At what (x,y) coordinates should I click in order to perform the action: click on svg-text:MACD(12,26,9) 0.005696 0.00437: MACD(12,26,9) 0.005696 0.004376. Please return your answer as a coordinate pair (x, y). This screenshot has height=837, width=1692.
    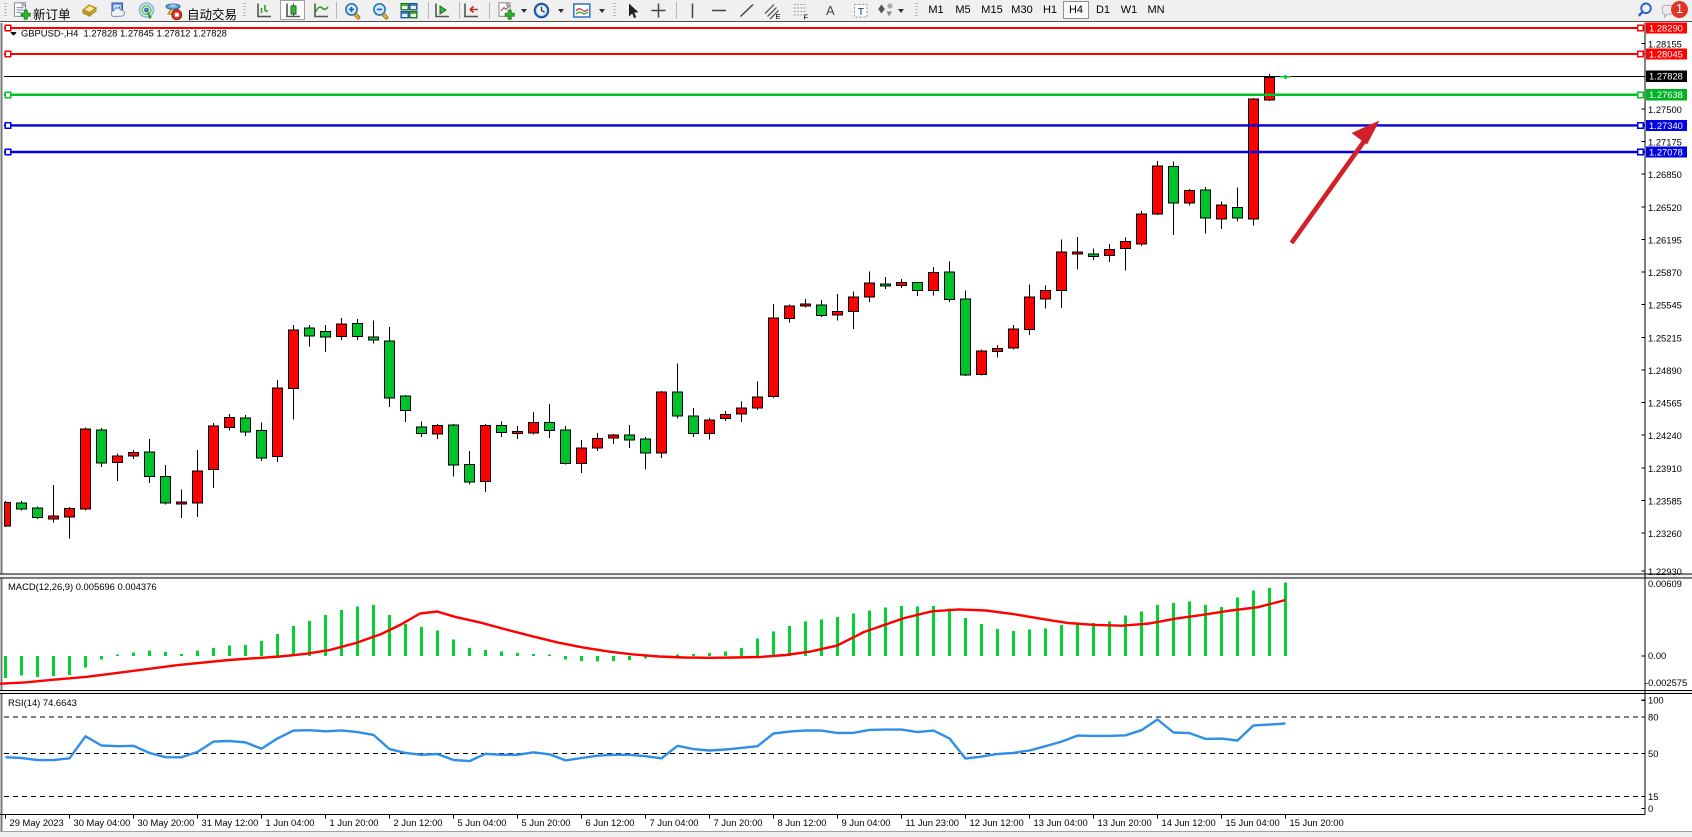
    Looking at the image, I should click on (82, 586).